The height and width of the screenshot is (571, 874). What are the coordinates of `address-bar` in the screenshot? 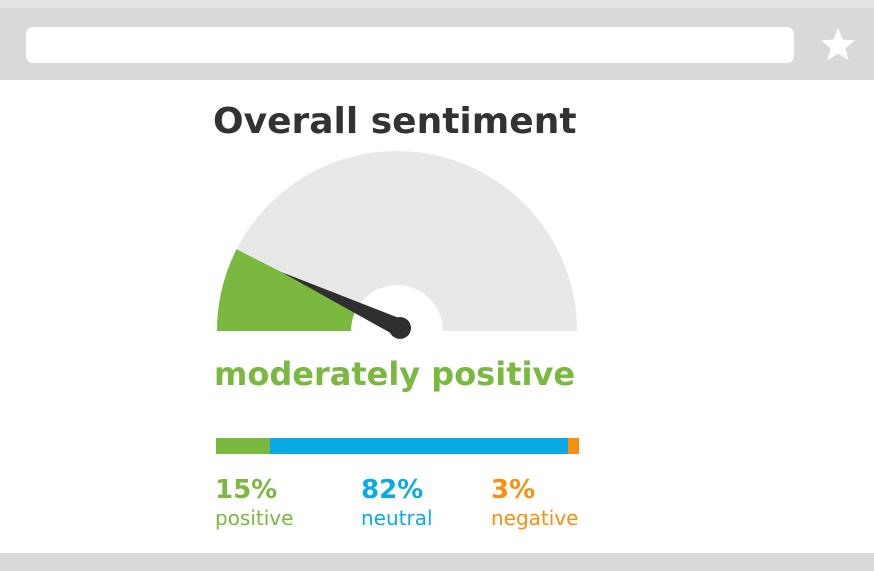 It's located at (410, 45).